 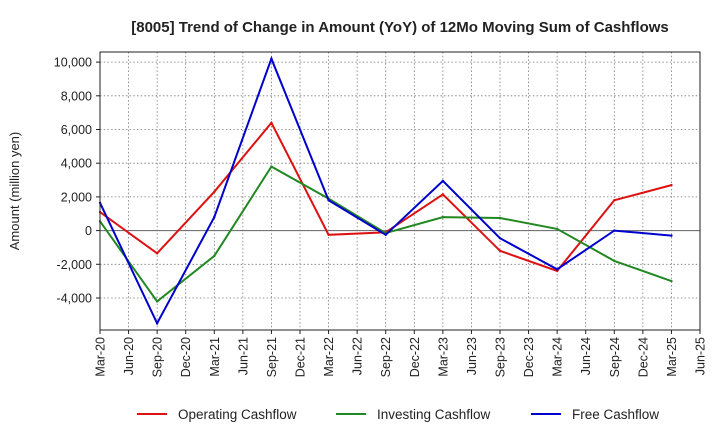 I want to click on y-tick-label-6: 8,000, so click(x=76, y=96).